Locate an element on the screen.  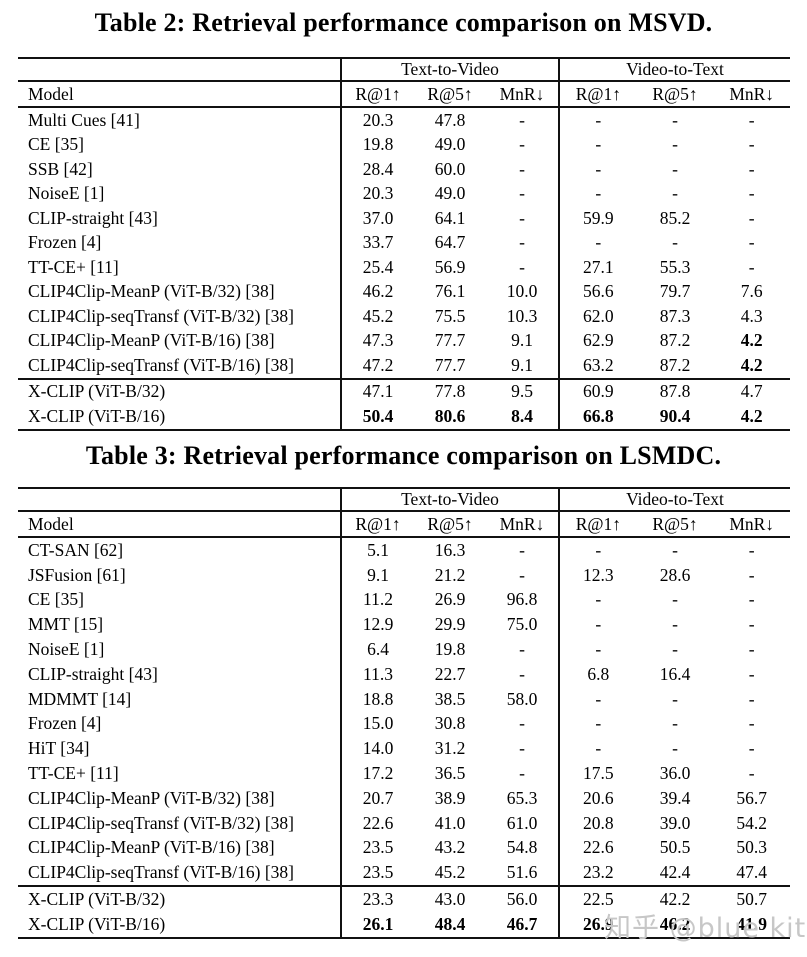
table-row: NoiseE [1] 20.3 49.0 - - - - is located at coordinates (404, 193).